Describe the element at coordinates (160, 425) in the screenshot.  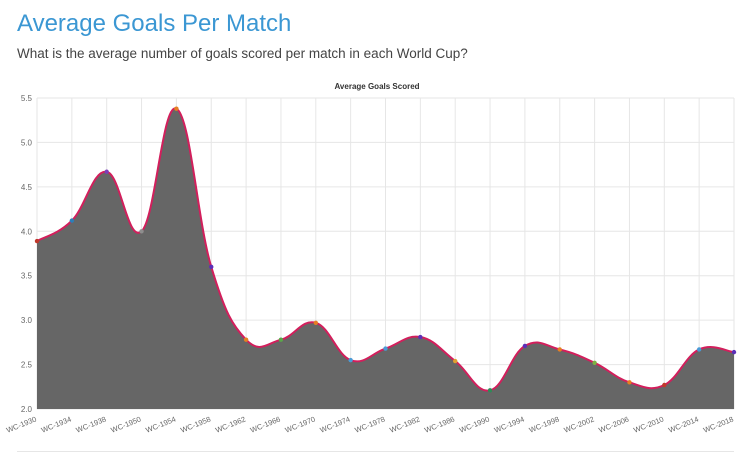
I see `x-tick-label: WC-1954` at that location.